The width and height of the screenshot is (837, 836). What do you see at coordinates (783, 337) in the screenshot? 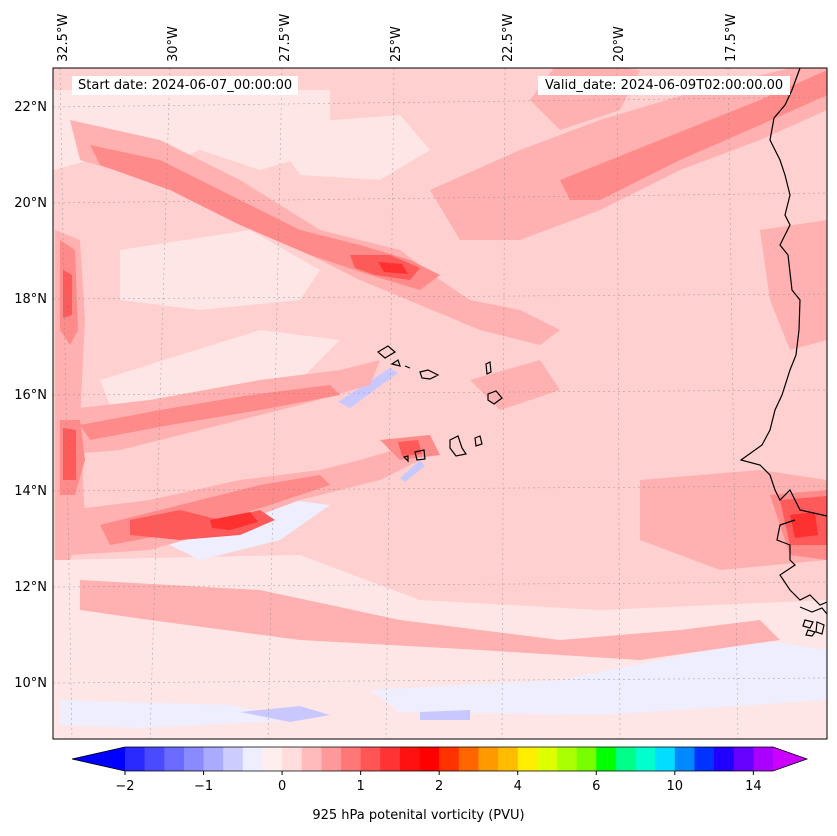
I see `african-coastline` at bounding box center [783, 337].